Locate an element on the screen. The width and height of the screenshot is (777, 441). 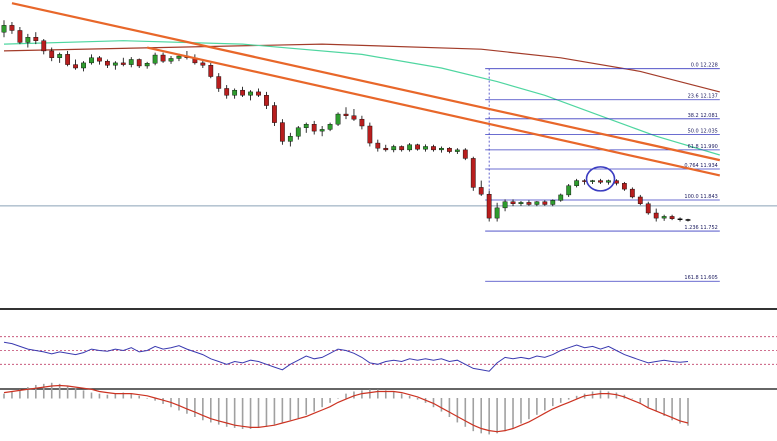
fib-level-label: 50.0 12.035 is located at coordinates (703, 132).